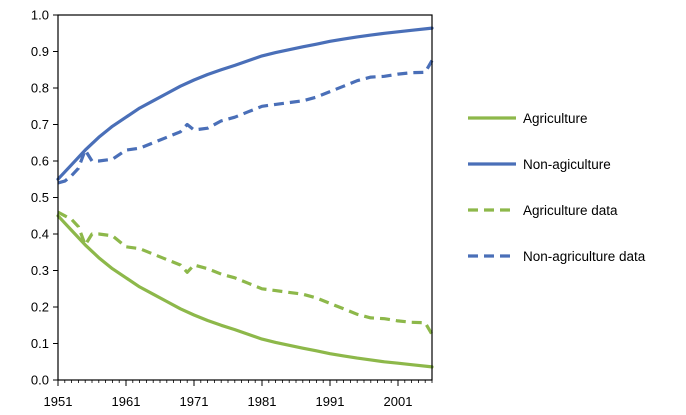 This screenshot has height=415, width=686. I want to click on y-tick-label: 0.2, so click(40, 307).